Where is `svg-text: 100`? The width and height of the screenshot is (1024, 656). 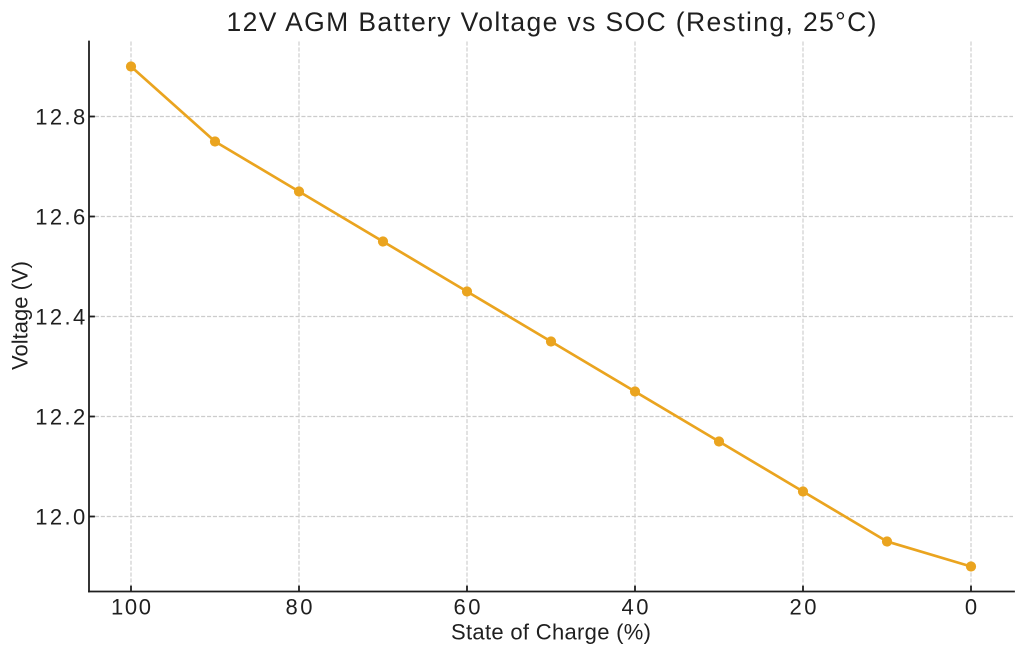
svg-text: 100 is located at coordinates (131, 607).